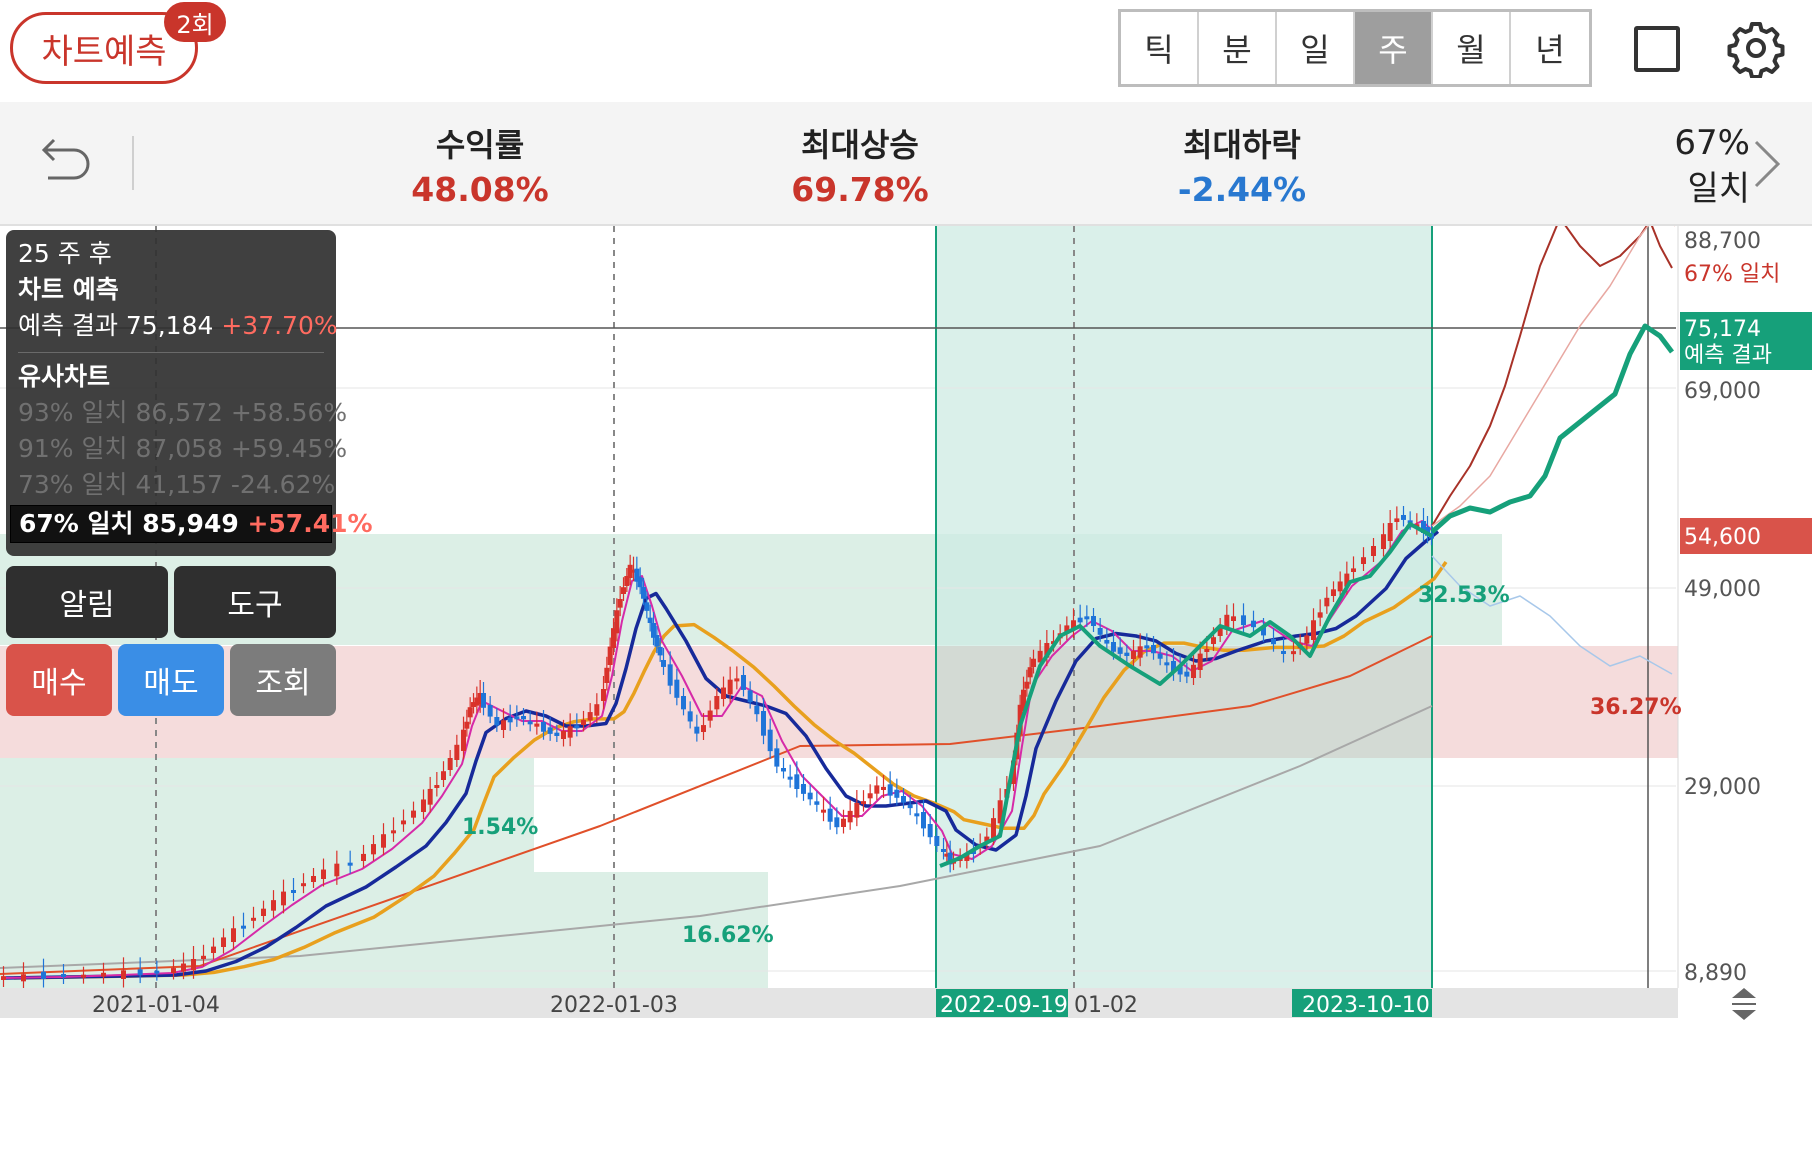 The height and width of the screenshot is (1172, 1812). Describe the element at coordinates (104, 51) in the screenshot. I see `chart-predict-label: 차트예측` at that location.